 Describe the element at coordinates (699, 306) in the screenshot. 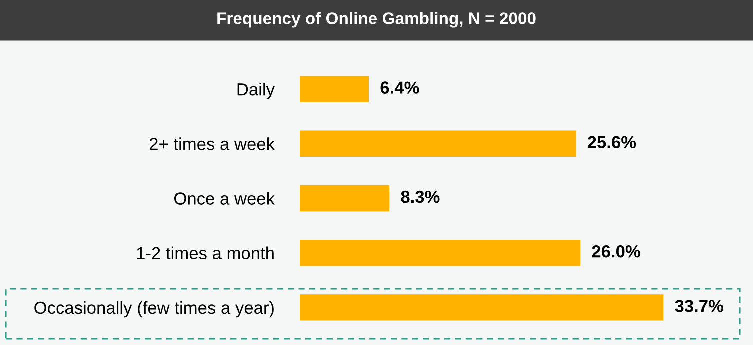

I see `data-label: 33.7%` at that location.